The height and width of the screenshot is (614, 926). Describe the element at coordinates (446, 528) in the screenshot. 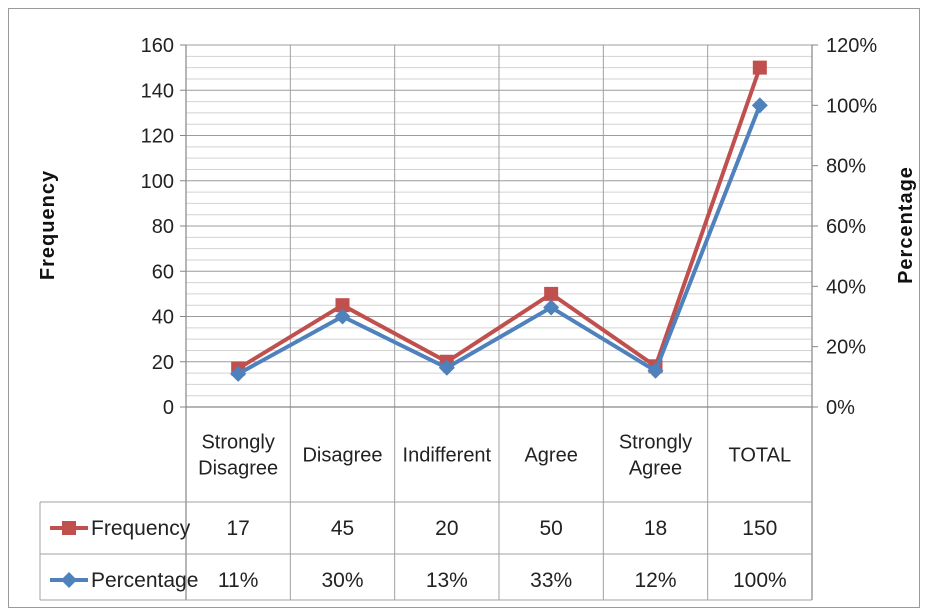

I see `data-label: 20` at that location.